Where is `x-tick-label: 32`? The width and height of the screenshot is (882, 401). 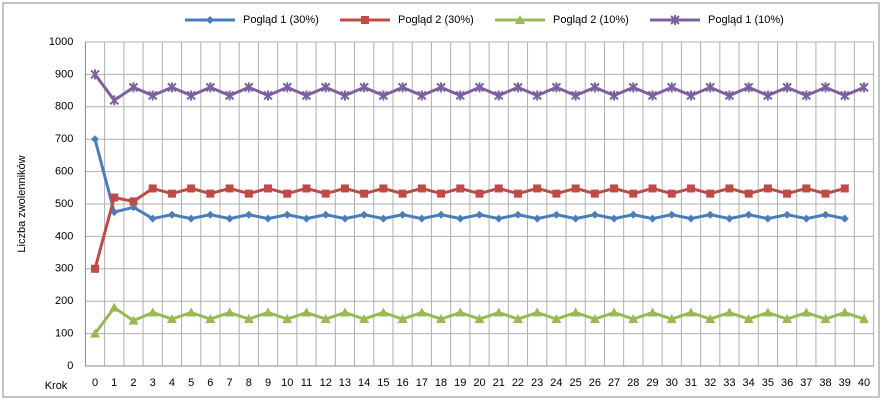
x-tick-label: 32 is located at coordinates (710, 383).